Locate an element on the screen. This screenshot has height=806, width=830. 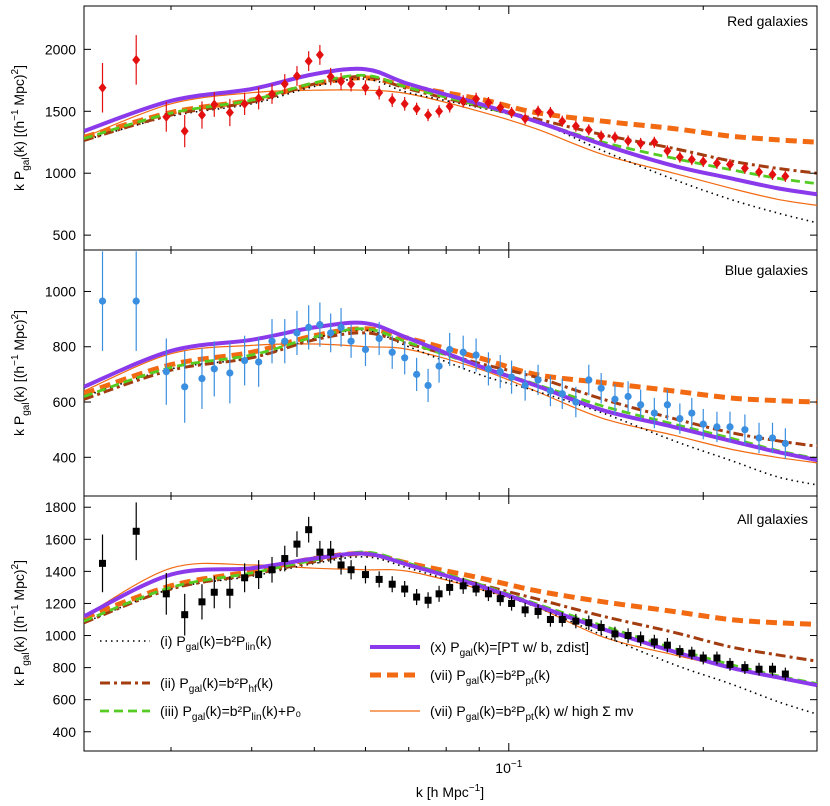
legend-label-highm: (vii) Pgal(k)=b²Ppt(k) w/ high Σ mν is located at coordinates (531, 713).